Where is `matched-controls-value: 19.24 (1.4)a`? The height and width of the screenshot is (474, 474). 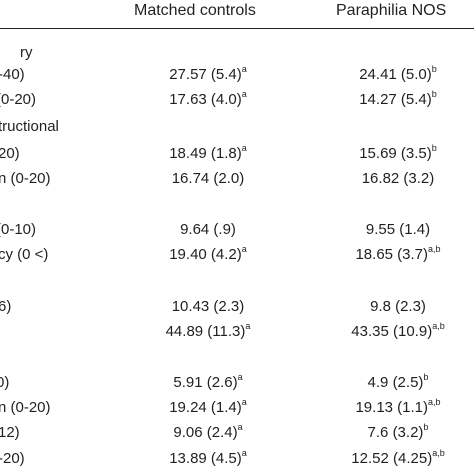 matched-controls-value: 19.24 (1.4)a is located at coordinates (208, 407).